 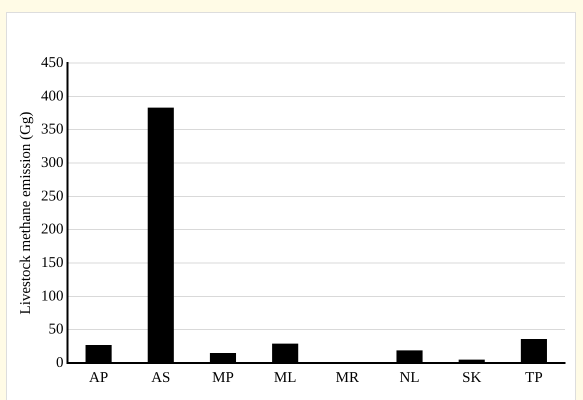 What do you see at coordinates (52, 262) in the screenshot?
I see `y-tick-label: 150` at bounding box center [52, 262].